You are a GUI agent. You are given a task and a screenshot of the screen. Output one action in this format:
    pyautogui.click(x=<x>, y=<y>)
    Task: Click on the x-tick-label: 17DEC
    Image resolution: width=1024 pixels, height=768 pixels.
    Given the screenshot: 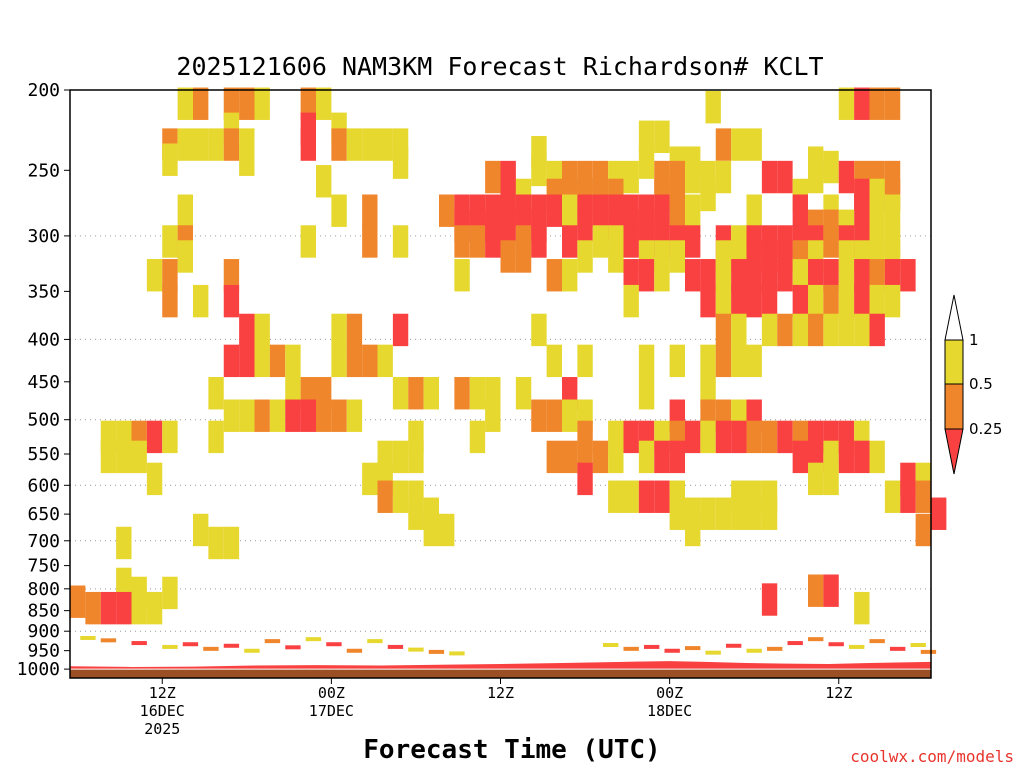 What is the action you would take?
    pyautogui.click(x=331, y=711)
    